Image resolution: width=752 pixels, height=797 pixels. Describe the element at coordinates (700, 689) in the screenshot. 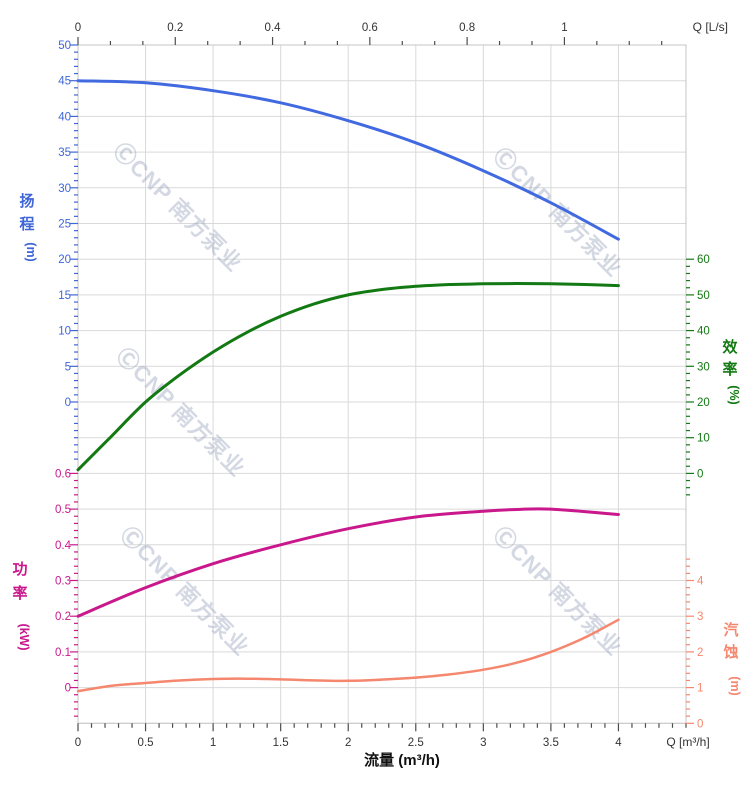

I see `y-axis-npsh-tick-label: 1` at that location.